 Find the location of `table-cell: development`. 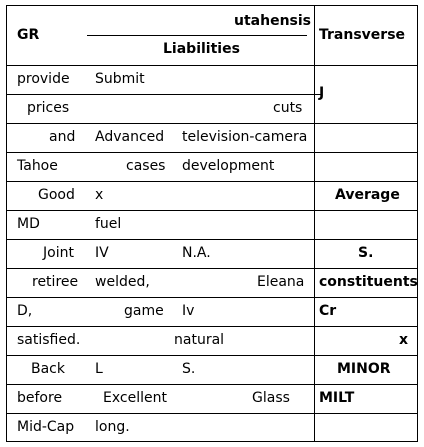

table-cell: development is located at coordinates (228, 166).